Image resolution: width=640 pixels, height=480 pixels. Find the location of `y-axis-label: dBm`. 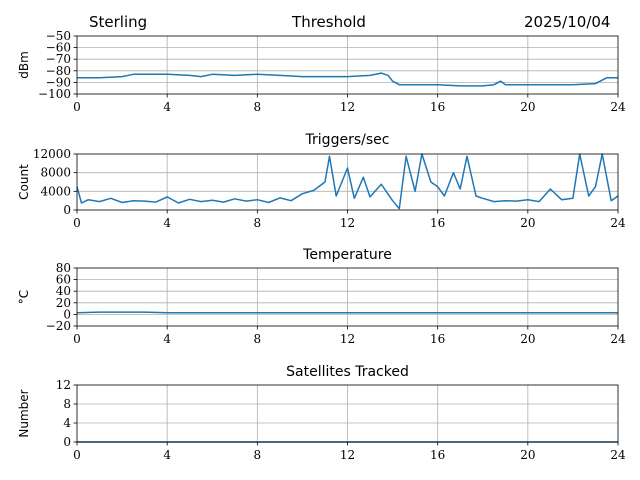

y-axis-label: dBm is located at coordinates (24, 65).